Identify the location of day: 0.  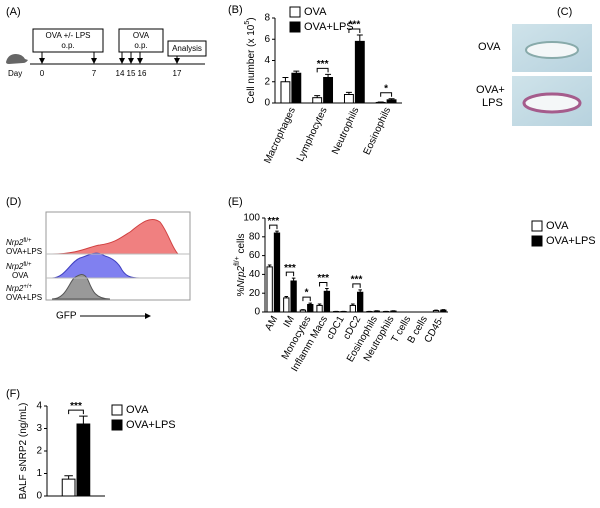
(42, 73).